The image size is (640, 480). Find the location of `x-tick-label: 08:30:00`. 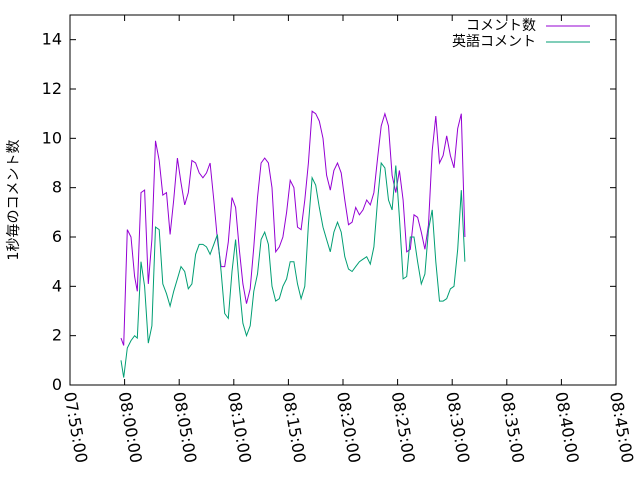

x-tick-label: 08:30:00 is located at coordinates (457, 427).